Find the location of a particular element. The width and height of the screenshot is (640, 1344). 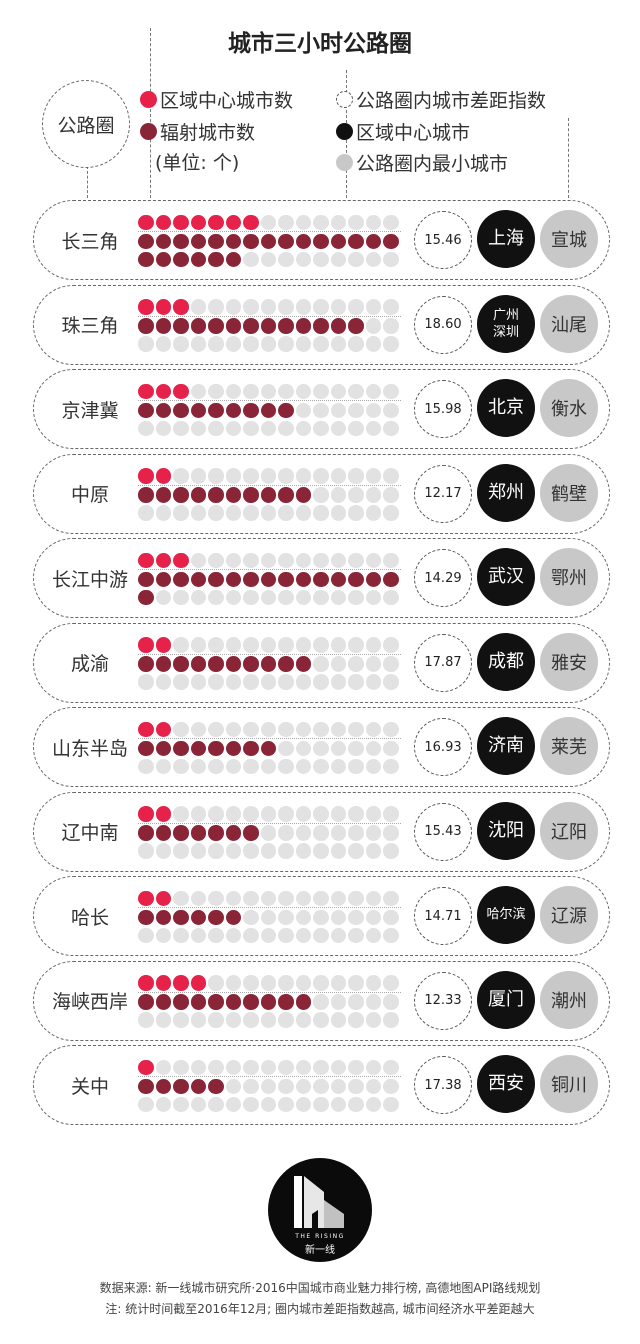

region-row: 成渝 17.87 成都 雅安 is located at coordinates (321, 662).